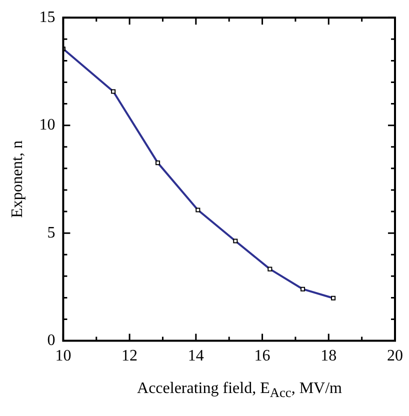  I want to click on x-tick-label: 16, so click(262, 356).